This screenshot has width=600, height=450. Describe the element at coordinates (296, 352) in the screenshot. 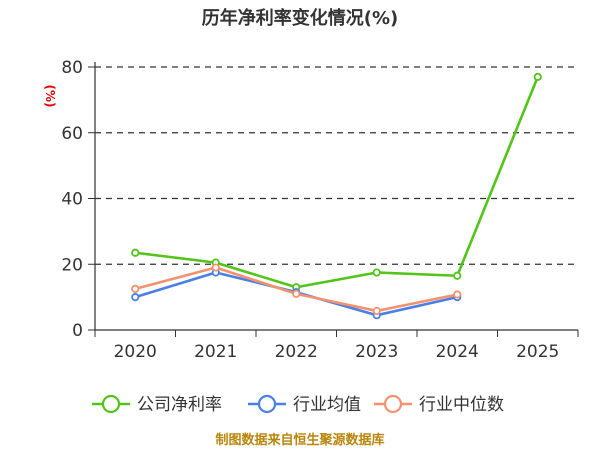

I see `x-tick-label-2022: 2022` at that location.